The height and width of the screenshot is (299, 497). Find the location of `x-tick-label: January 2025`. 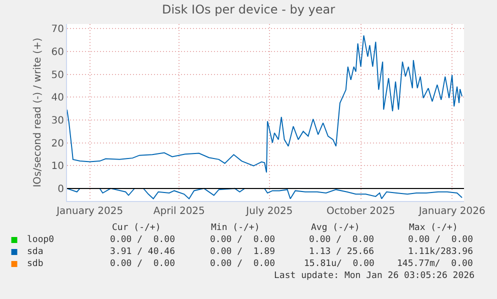

x-tick-label: January 2025 is located at coordinates (90, 211).